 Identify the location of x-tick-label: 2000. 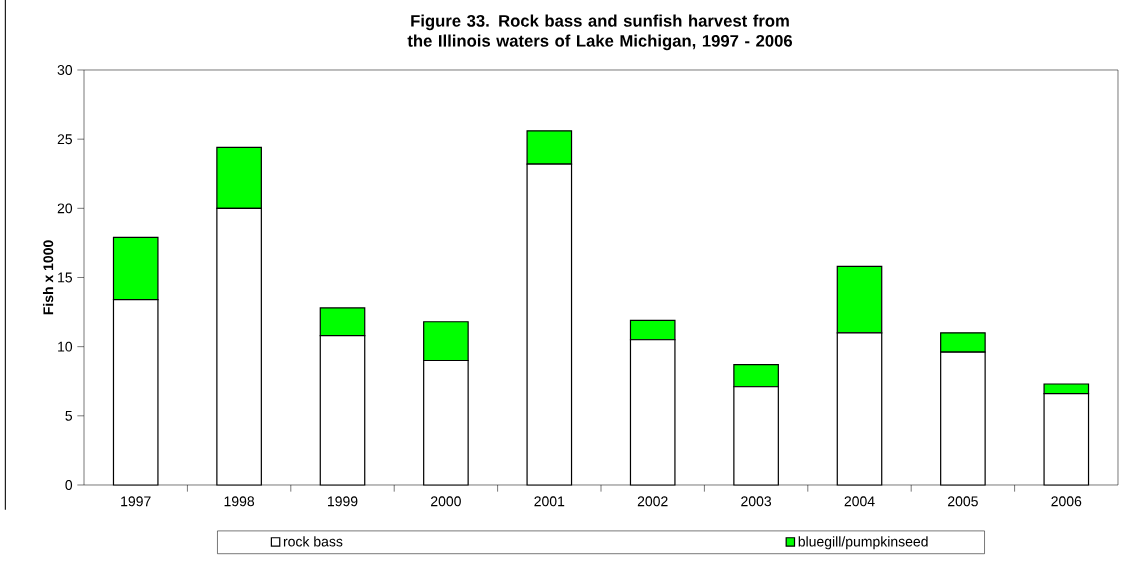
(446, 501).